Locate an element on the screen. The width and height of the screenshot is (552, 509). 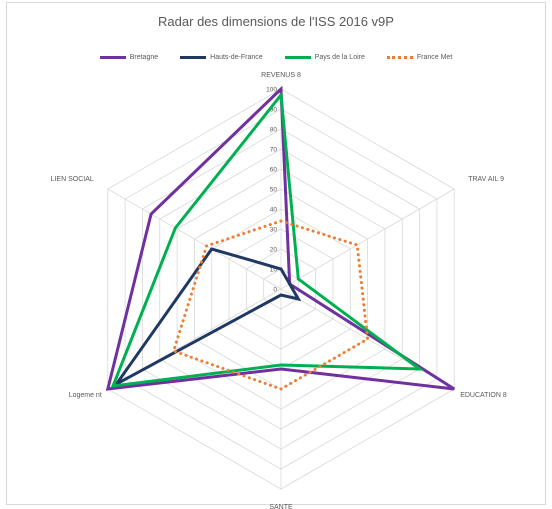
legend-item: France Met is located at coordinates (419, 57).